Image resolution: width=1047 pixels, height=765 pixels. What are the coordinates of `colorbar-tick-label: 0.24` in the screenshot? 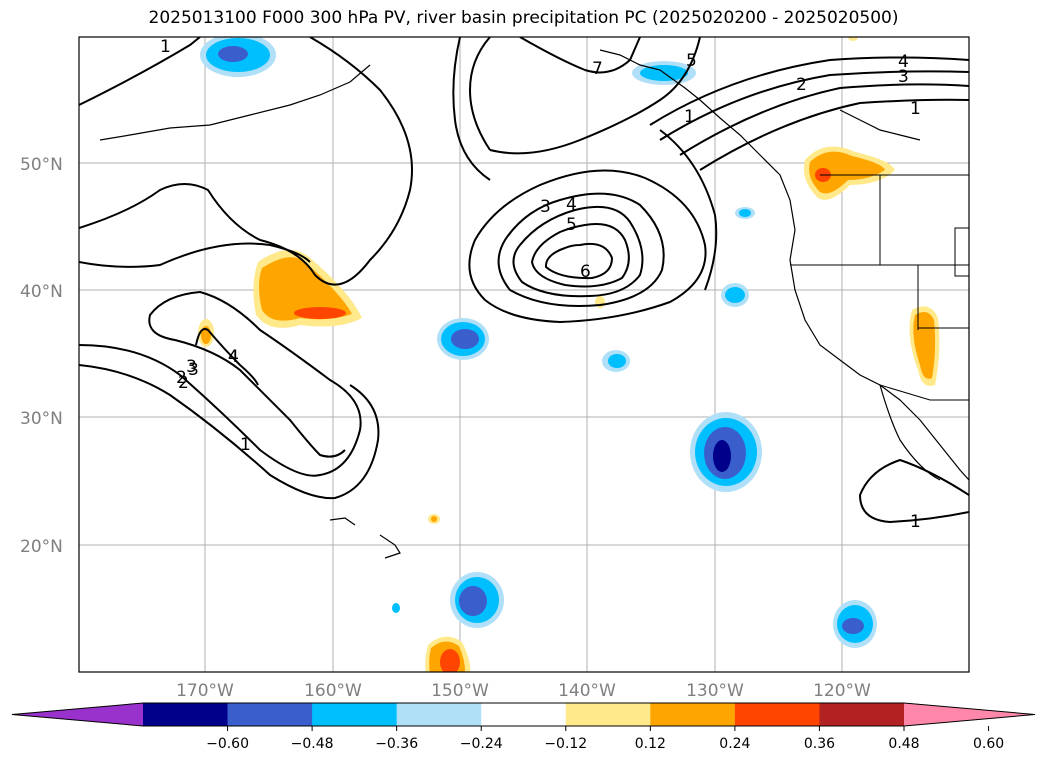 It's located at (734, 744).